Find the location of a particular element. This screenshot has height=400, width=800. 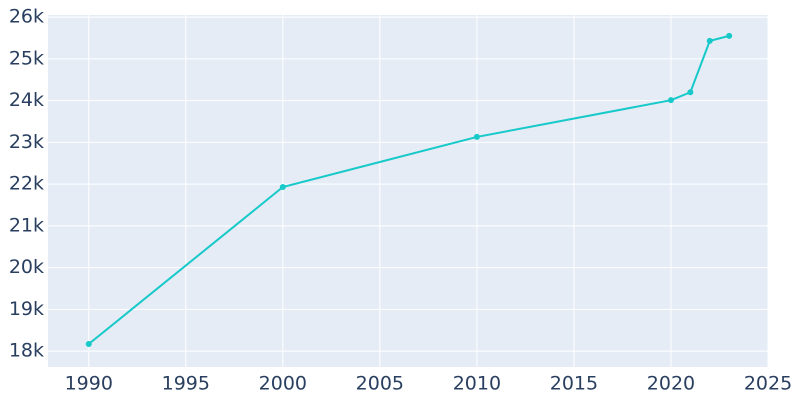

x-tick-label: 2005 is located at coordinates (380, 384).